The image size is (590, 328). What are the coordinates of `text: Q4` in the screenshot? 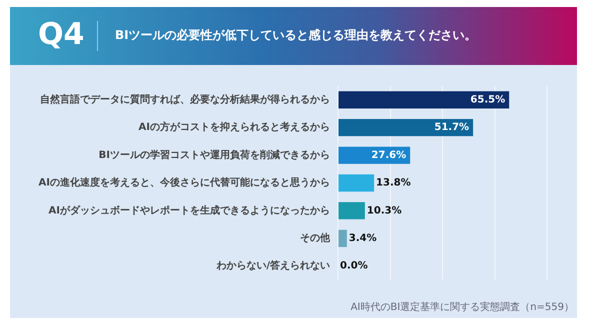 It's located at (61, 34).